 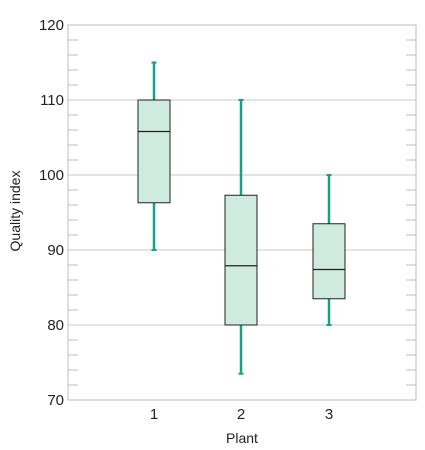 I want to click on x-tick-label: 3, so click(x=329, y=414).